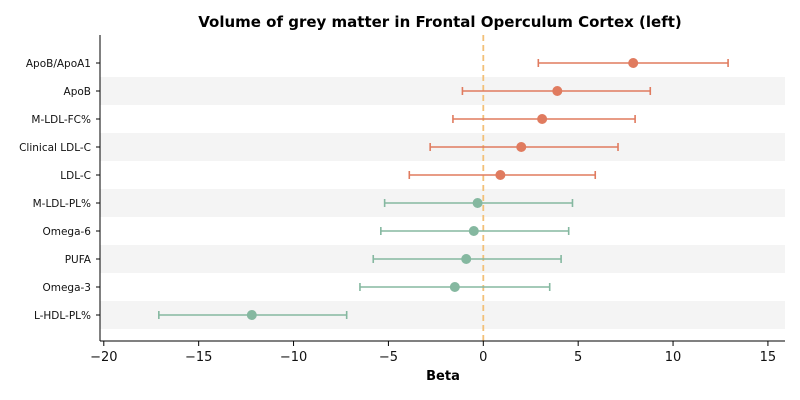 This screenshot has width=800, height=400. Describe the element at coordinates (75, 176) in the screenshot. I see `y-tick-label: LDL-C` at that location.